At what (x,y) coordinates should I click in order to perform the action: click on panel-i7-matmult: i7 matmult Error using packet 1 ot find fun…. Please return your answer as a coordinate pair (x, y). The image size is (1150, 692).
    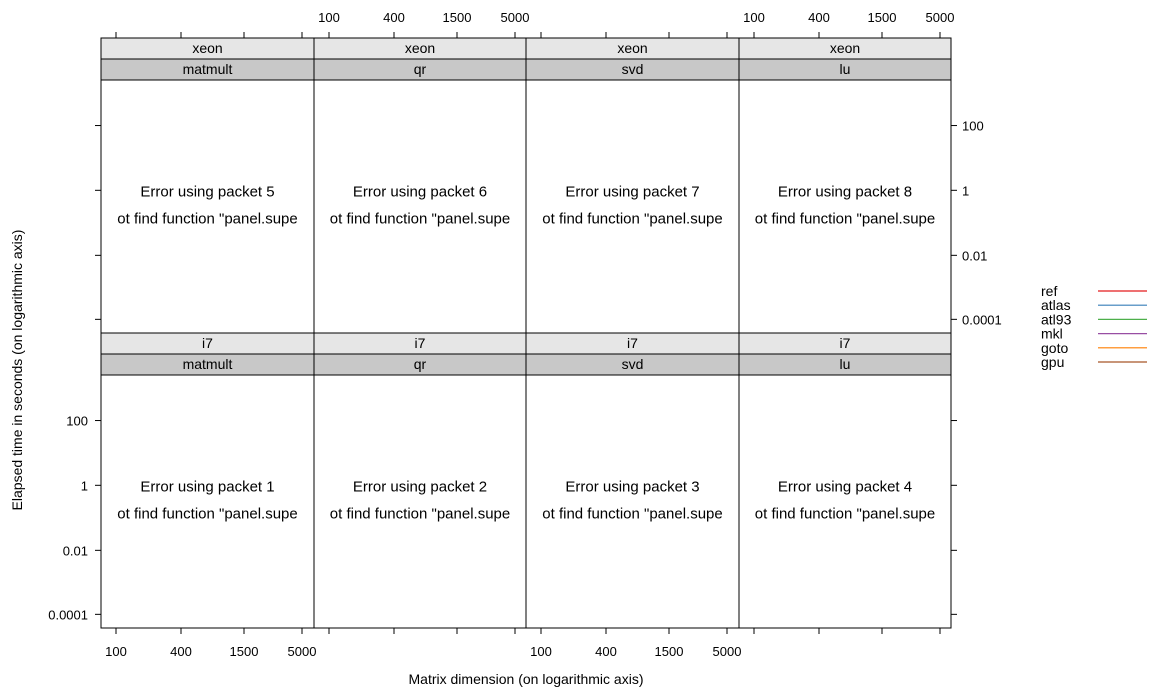
    Looking at the image, I should click on (207, 480).